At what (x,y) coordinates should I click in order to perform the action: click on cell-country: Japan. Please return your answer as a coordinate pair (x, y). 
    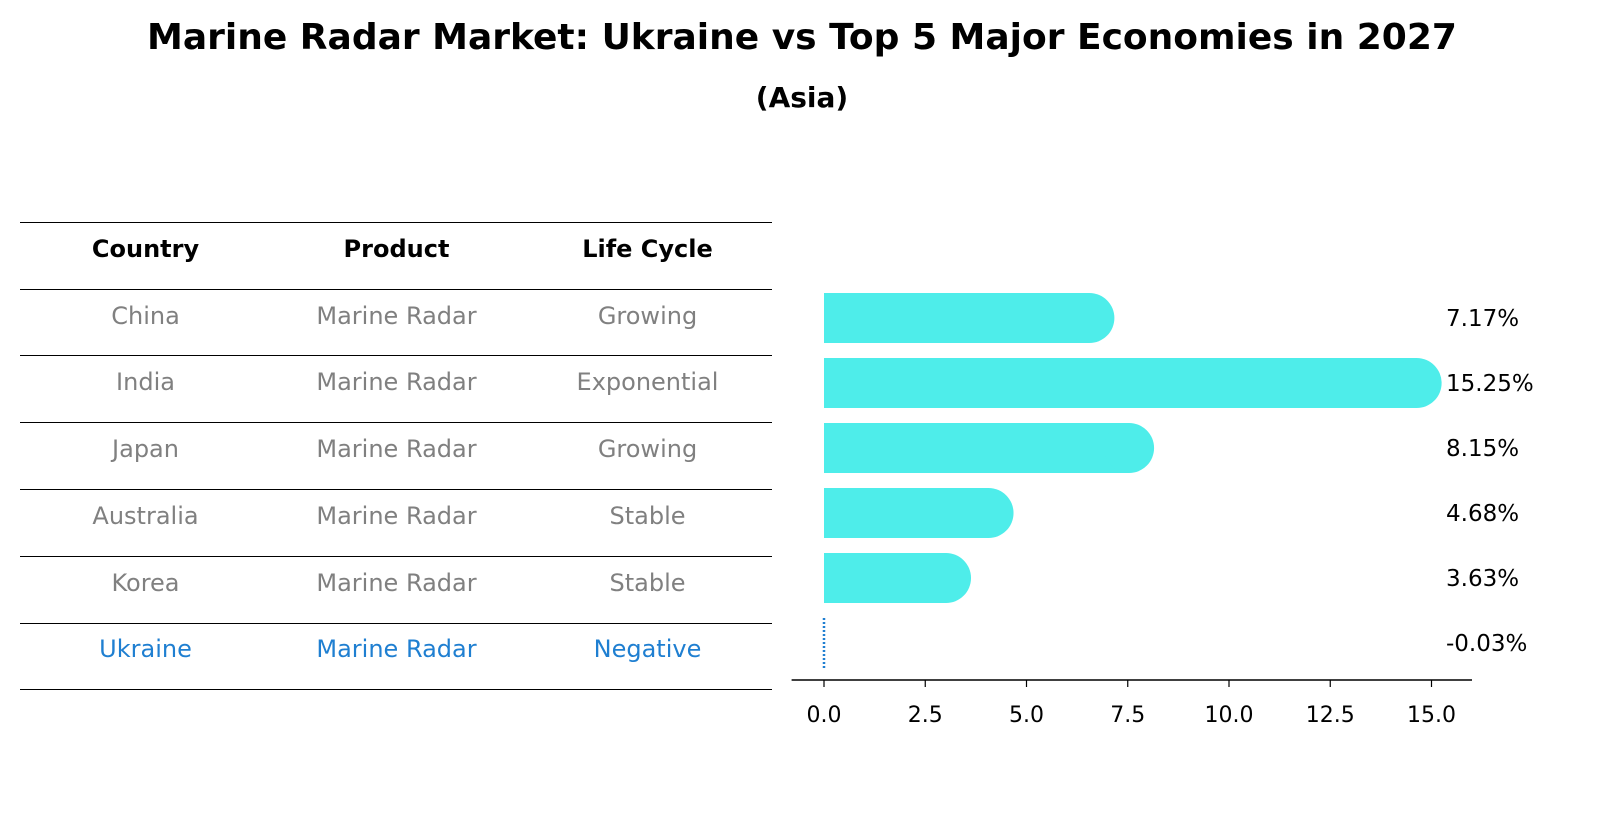
    Looking at the image, I should click on (145, 449).